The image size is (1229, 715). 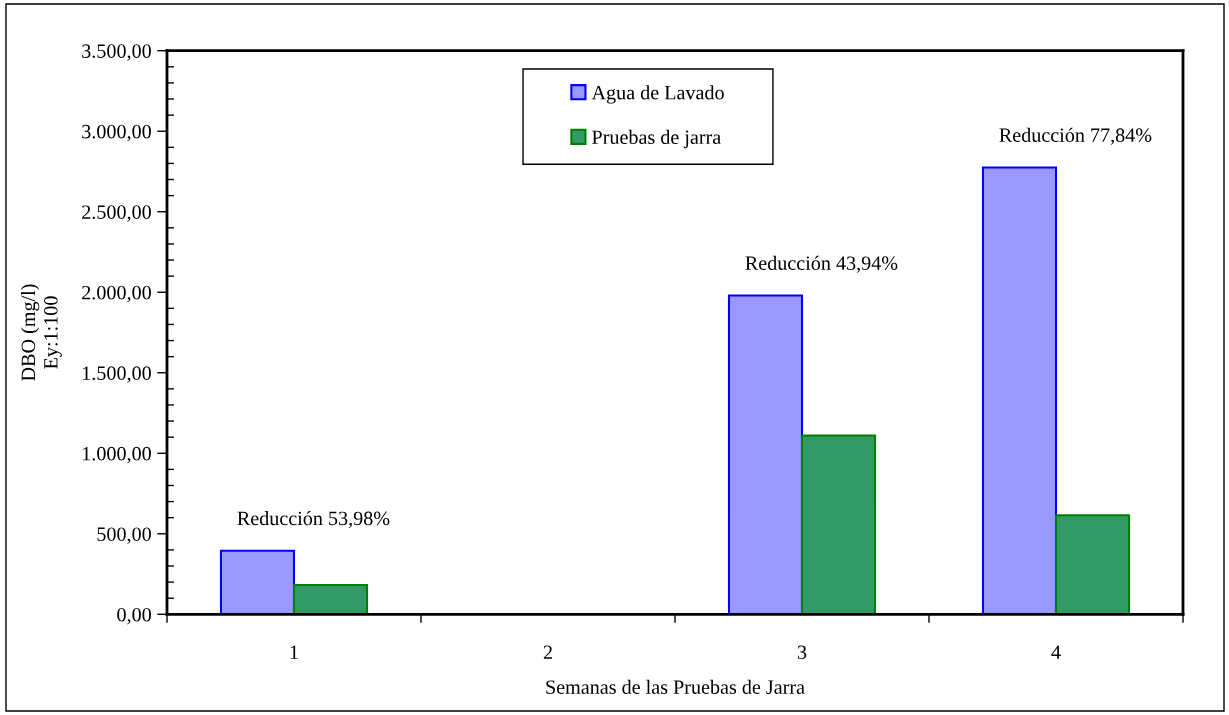 I want to click on x-tick-label: 1, so click(x=294, y=652).